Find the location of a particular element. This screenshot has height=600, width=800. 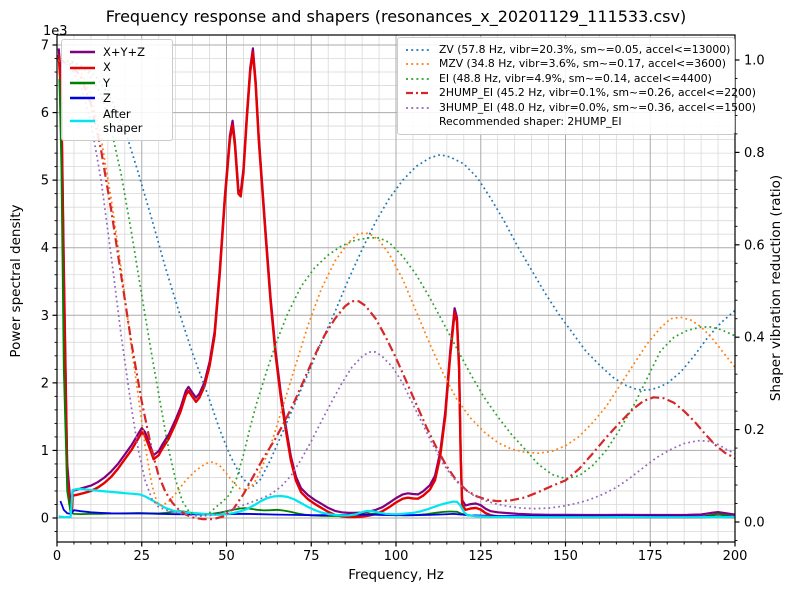

y-right-axis-label: Shaper vibration reduction (ratio) is located at coordinates (776, 288).